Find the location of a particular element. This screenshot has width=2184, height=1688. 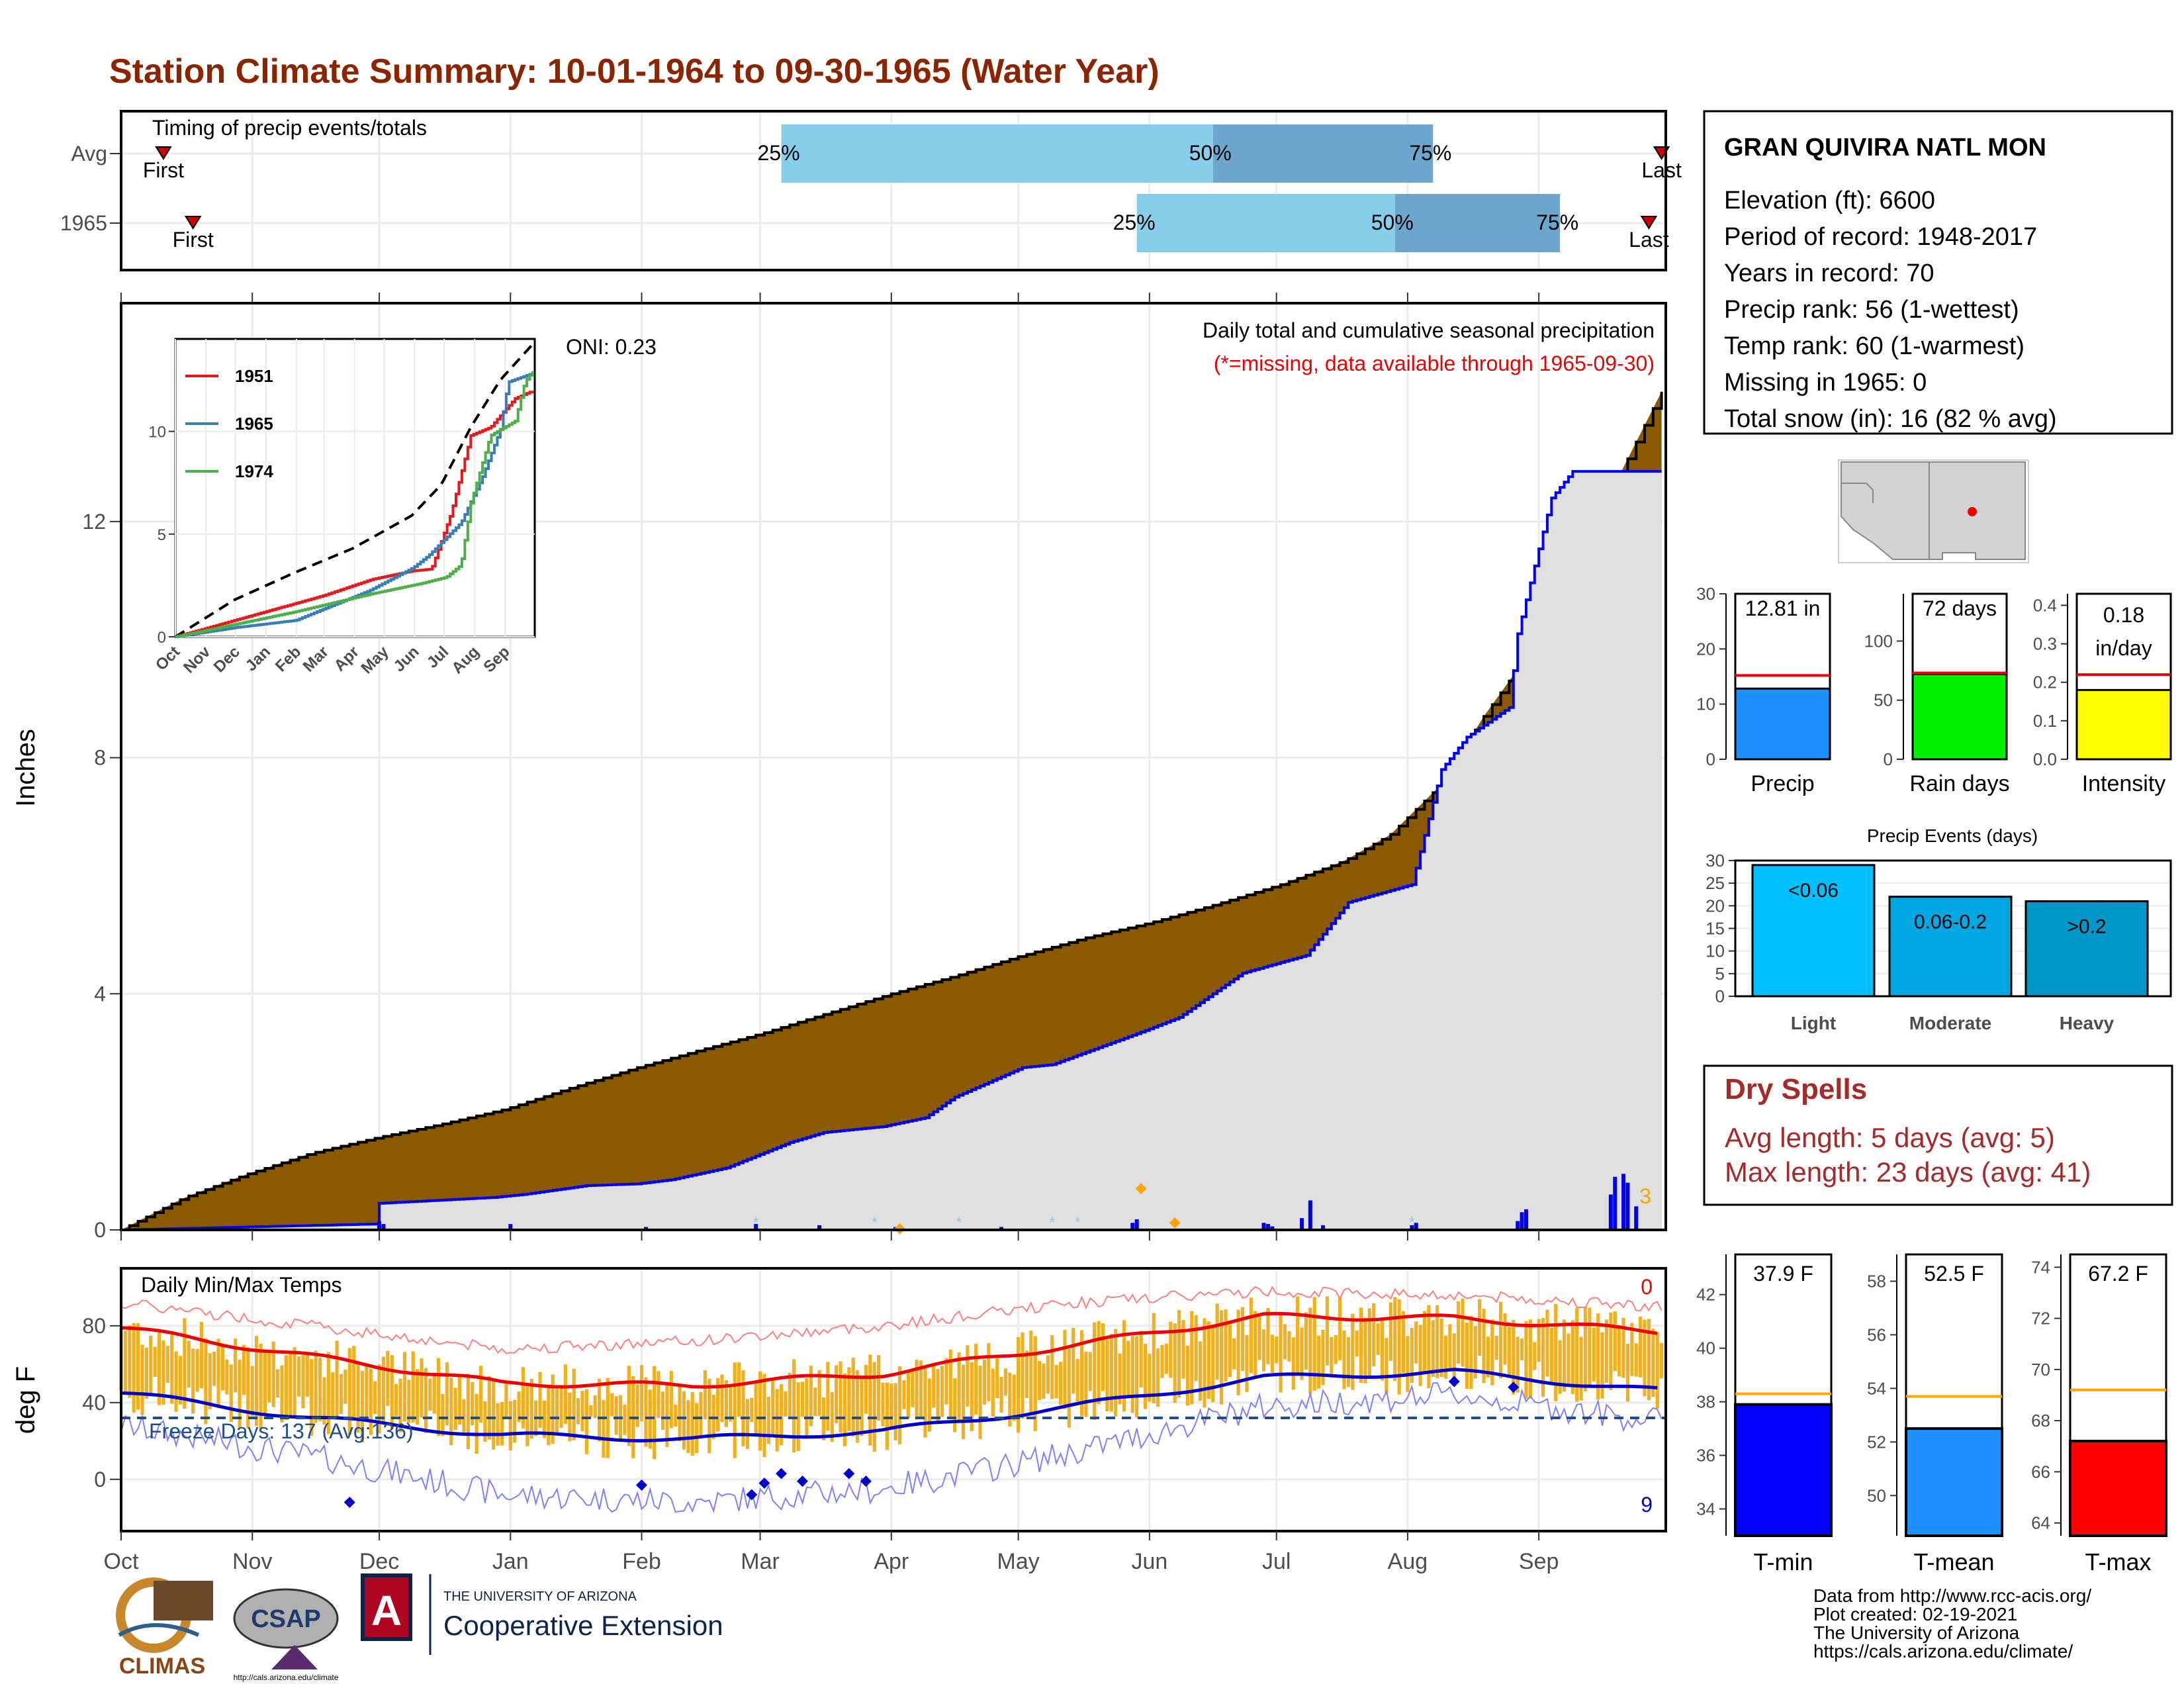

inset-x-tick: Aug is located at coordinates (465, 660).